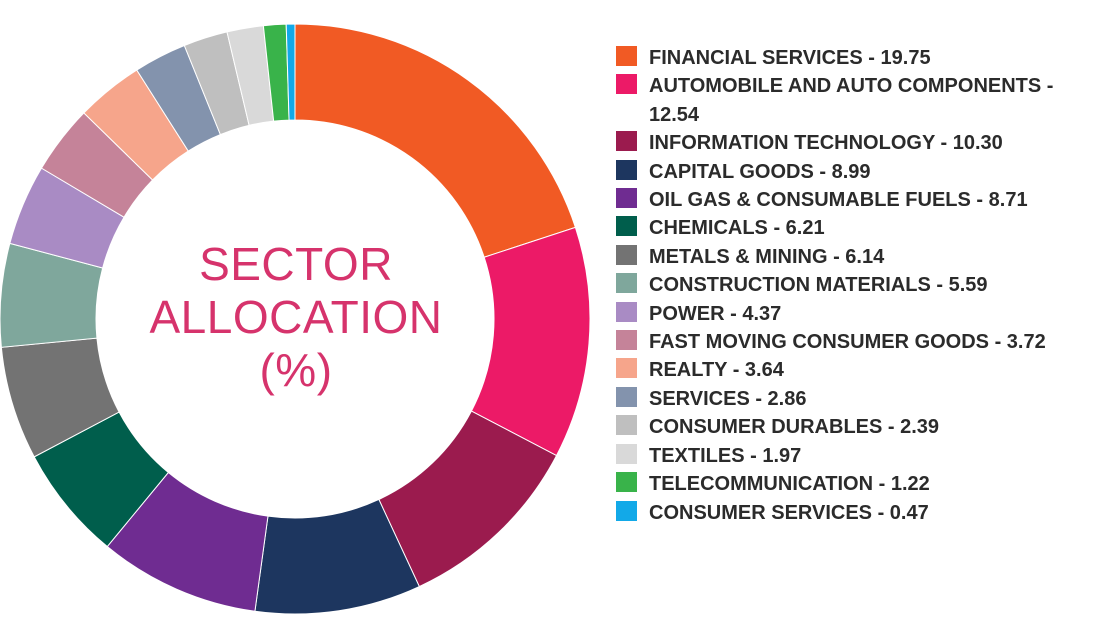  Describe the element at coordinates (767, 256) in the screenshot. I see `legend-label: METALS & MINING - 6.14` at that location.